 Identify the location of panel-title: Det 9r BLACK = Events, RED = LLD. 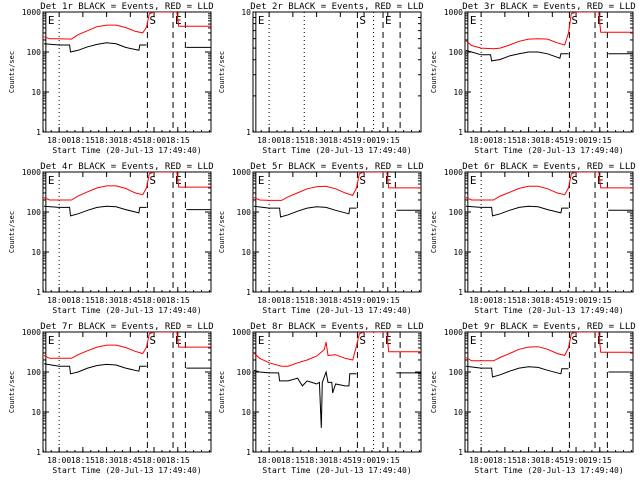
(548, 327).